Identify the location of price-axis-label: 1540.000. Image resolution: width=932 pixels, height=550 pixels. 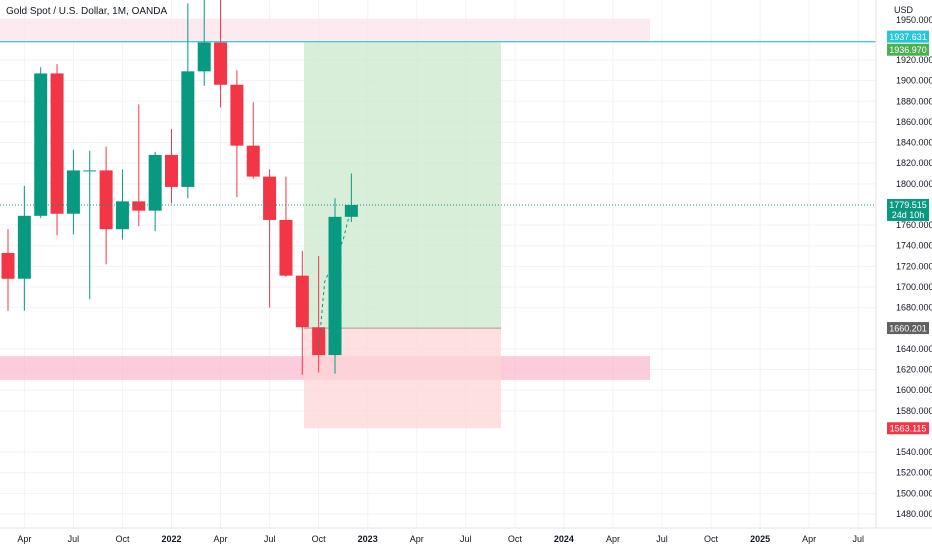
(914, 452).